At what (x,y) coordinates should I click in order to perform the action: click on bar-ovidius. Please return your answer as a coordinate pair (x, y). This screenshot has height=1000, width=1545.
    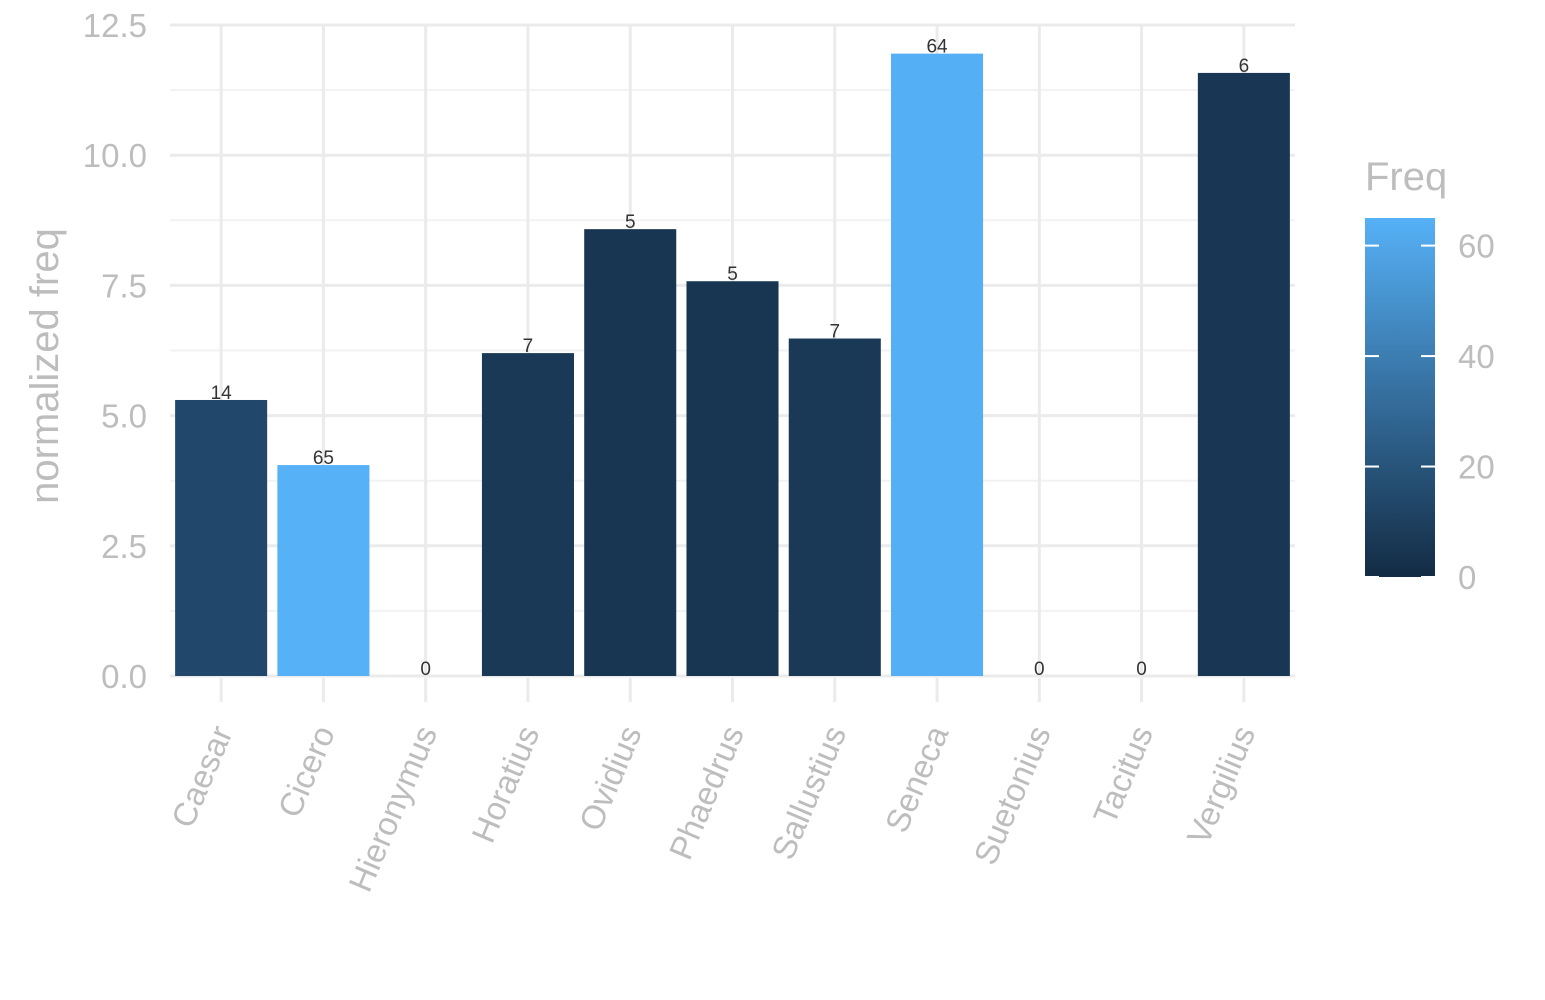
    Looking at the image, I should click on (630, 452).